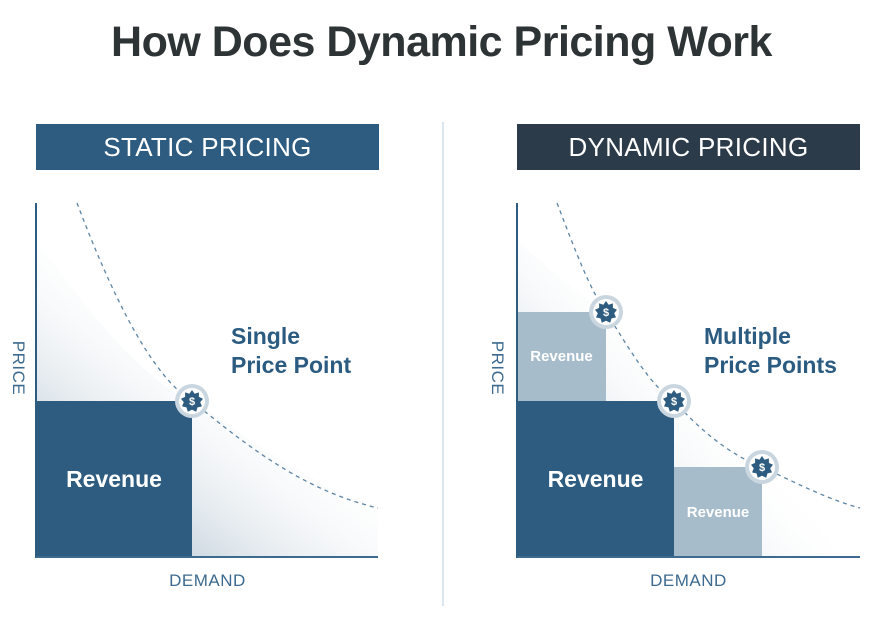 This screenshot has height=643, width=883. What do you see at coordinates (747, 336) in the screenshot?
I see `headline-line1: Multiple` at bounding box center [747, 336].